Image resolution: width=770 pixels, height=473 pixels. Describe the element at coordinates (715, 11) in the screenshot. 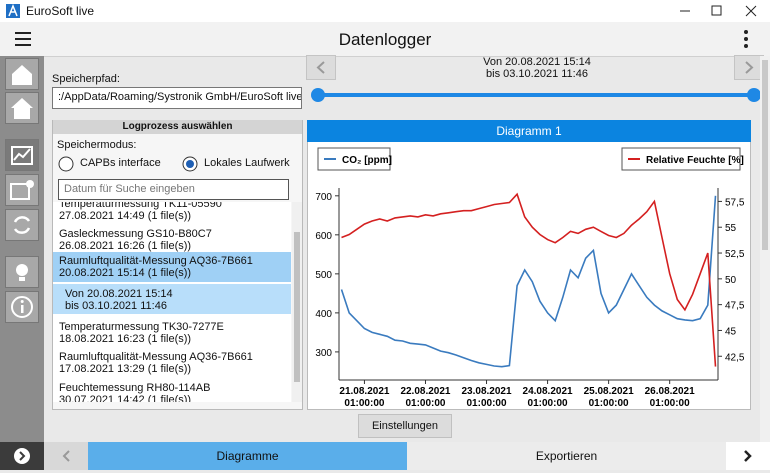

I see `window-controls` at that location.